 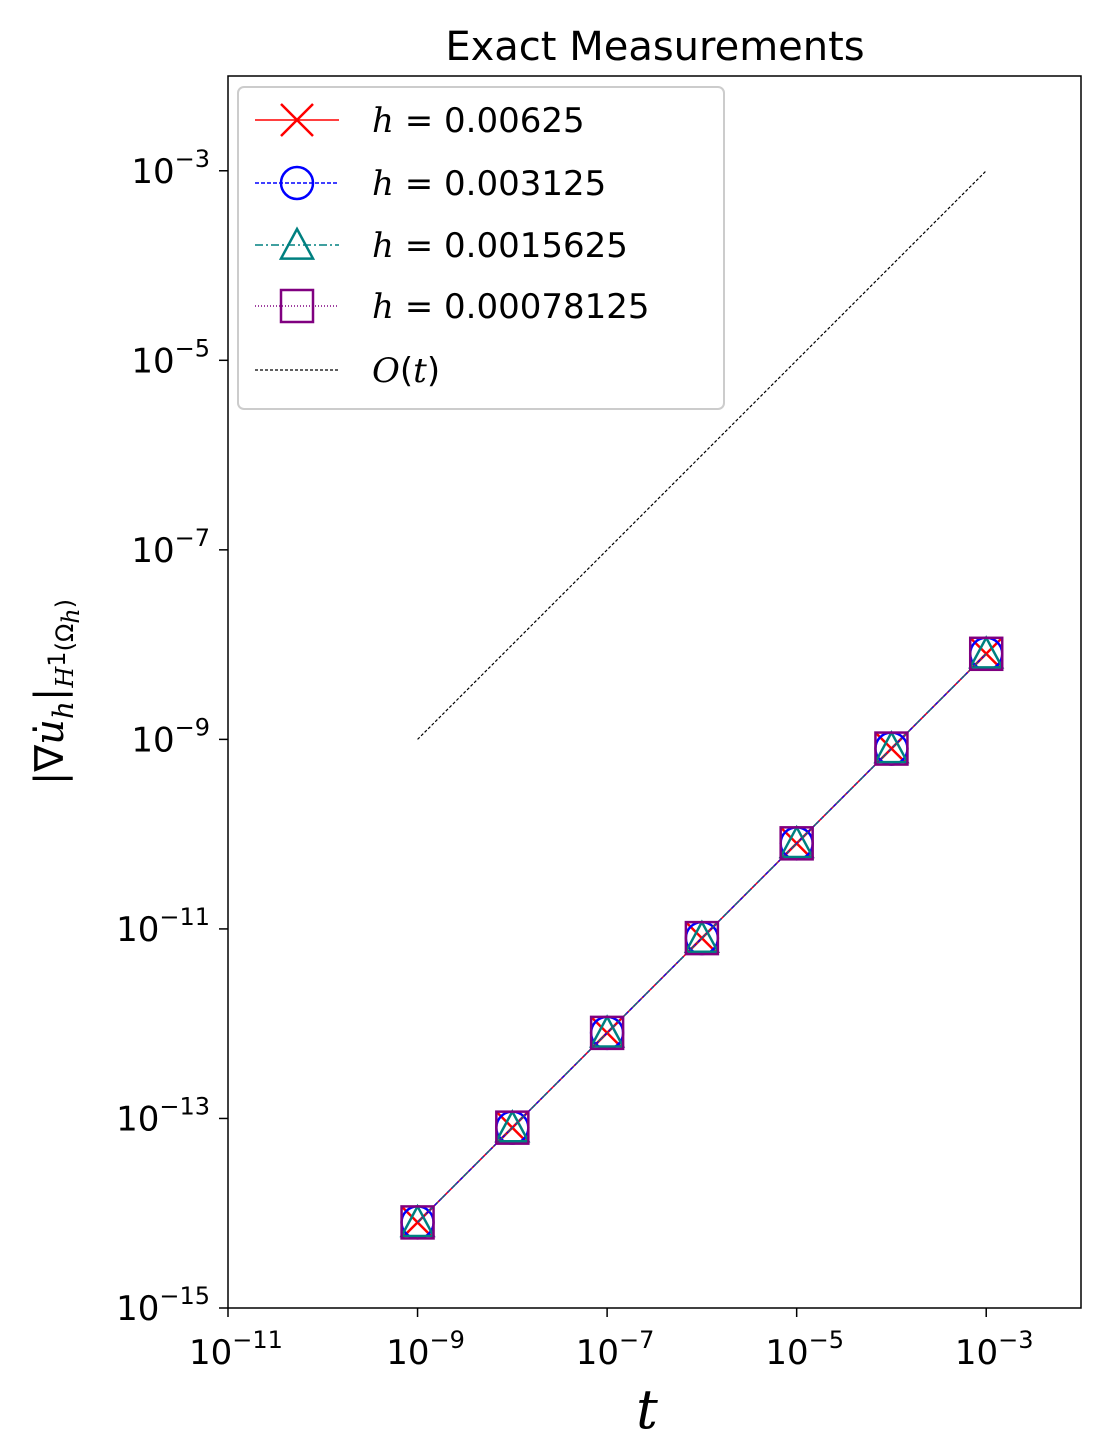 What do you see at coordinates (236, 1349) in the screenshot?
I see `x-tick-label: 10⁻¹¹` at bounding box center [236, 1349].